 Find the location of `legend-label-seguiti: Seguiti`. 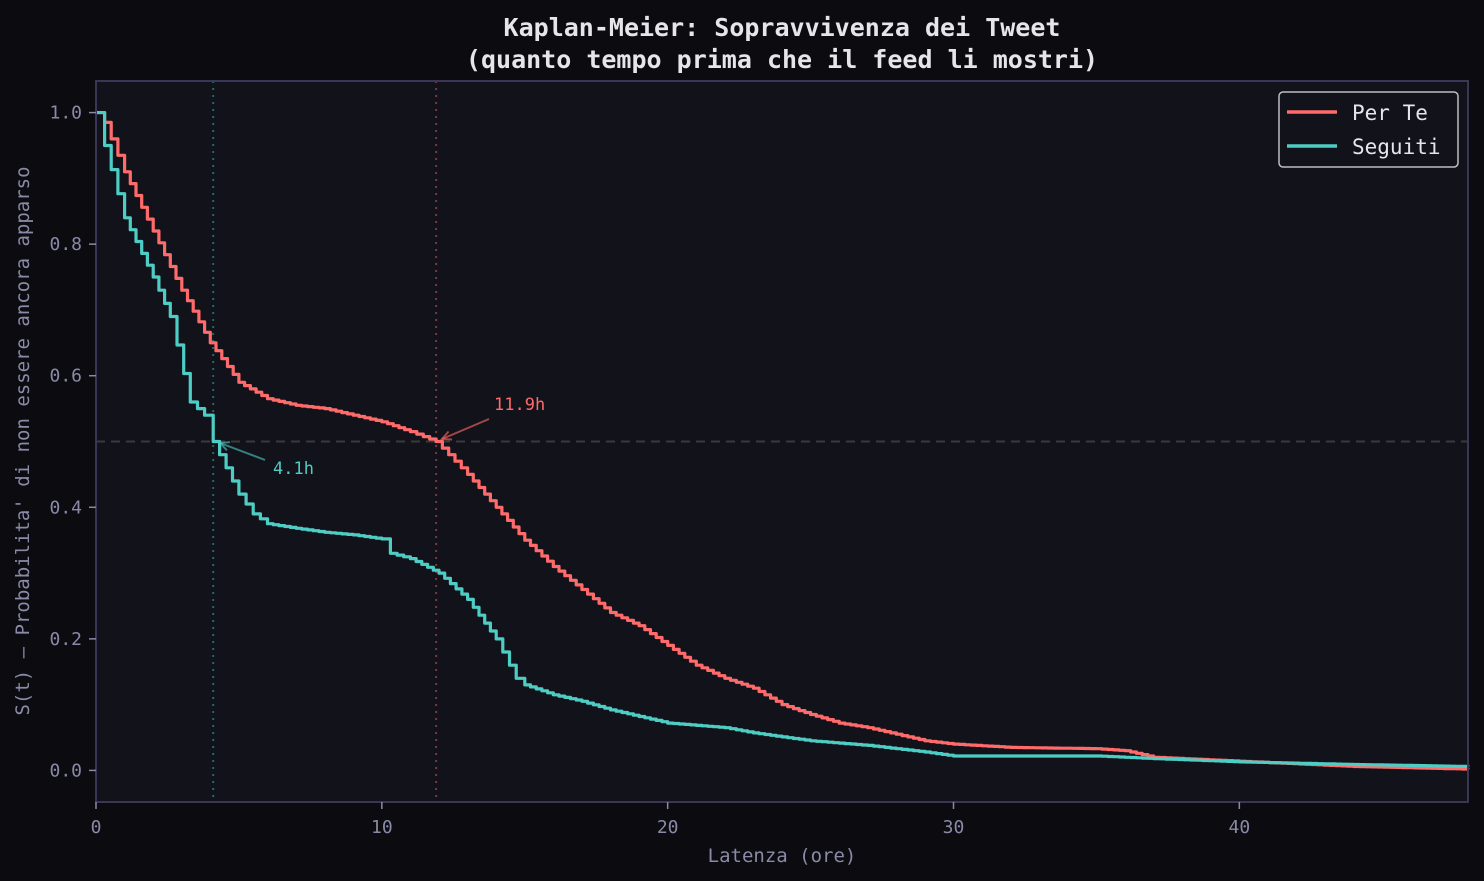

legend-label-seguiti: Seguiti is located at coordinates (1396, 147).